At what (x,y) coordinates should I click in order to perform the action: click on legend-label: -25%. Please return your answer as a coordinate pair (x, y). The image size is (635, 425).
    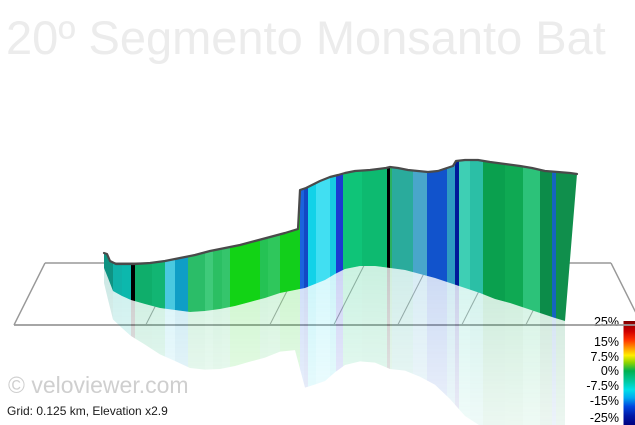
    Looking at the image, I should click on (604, 418).